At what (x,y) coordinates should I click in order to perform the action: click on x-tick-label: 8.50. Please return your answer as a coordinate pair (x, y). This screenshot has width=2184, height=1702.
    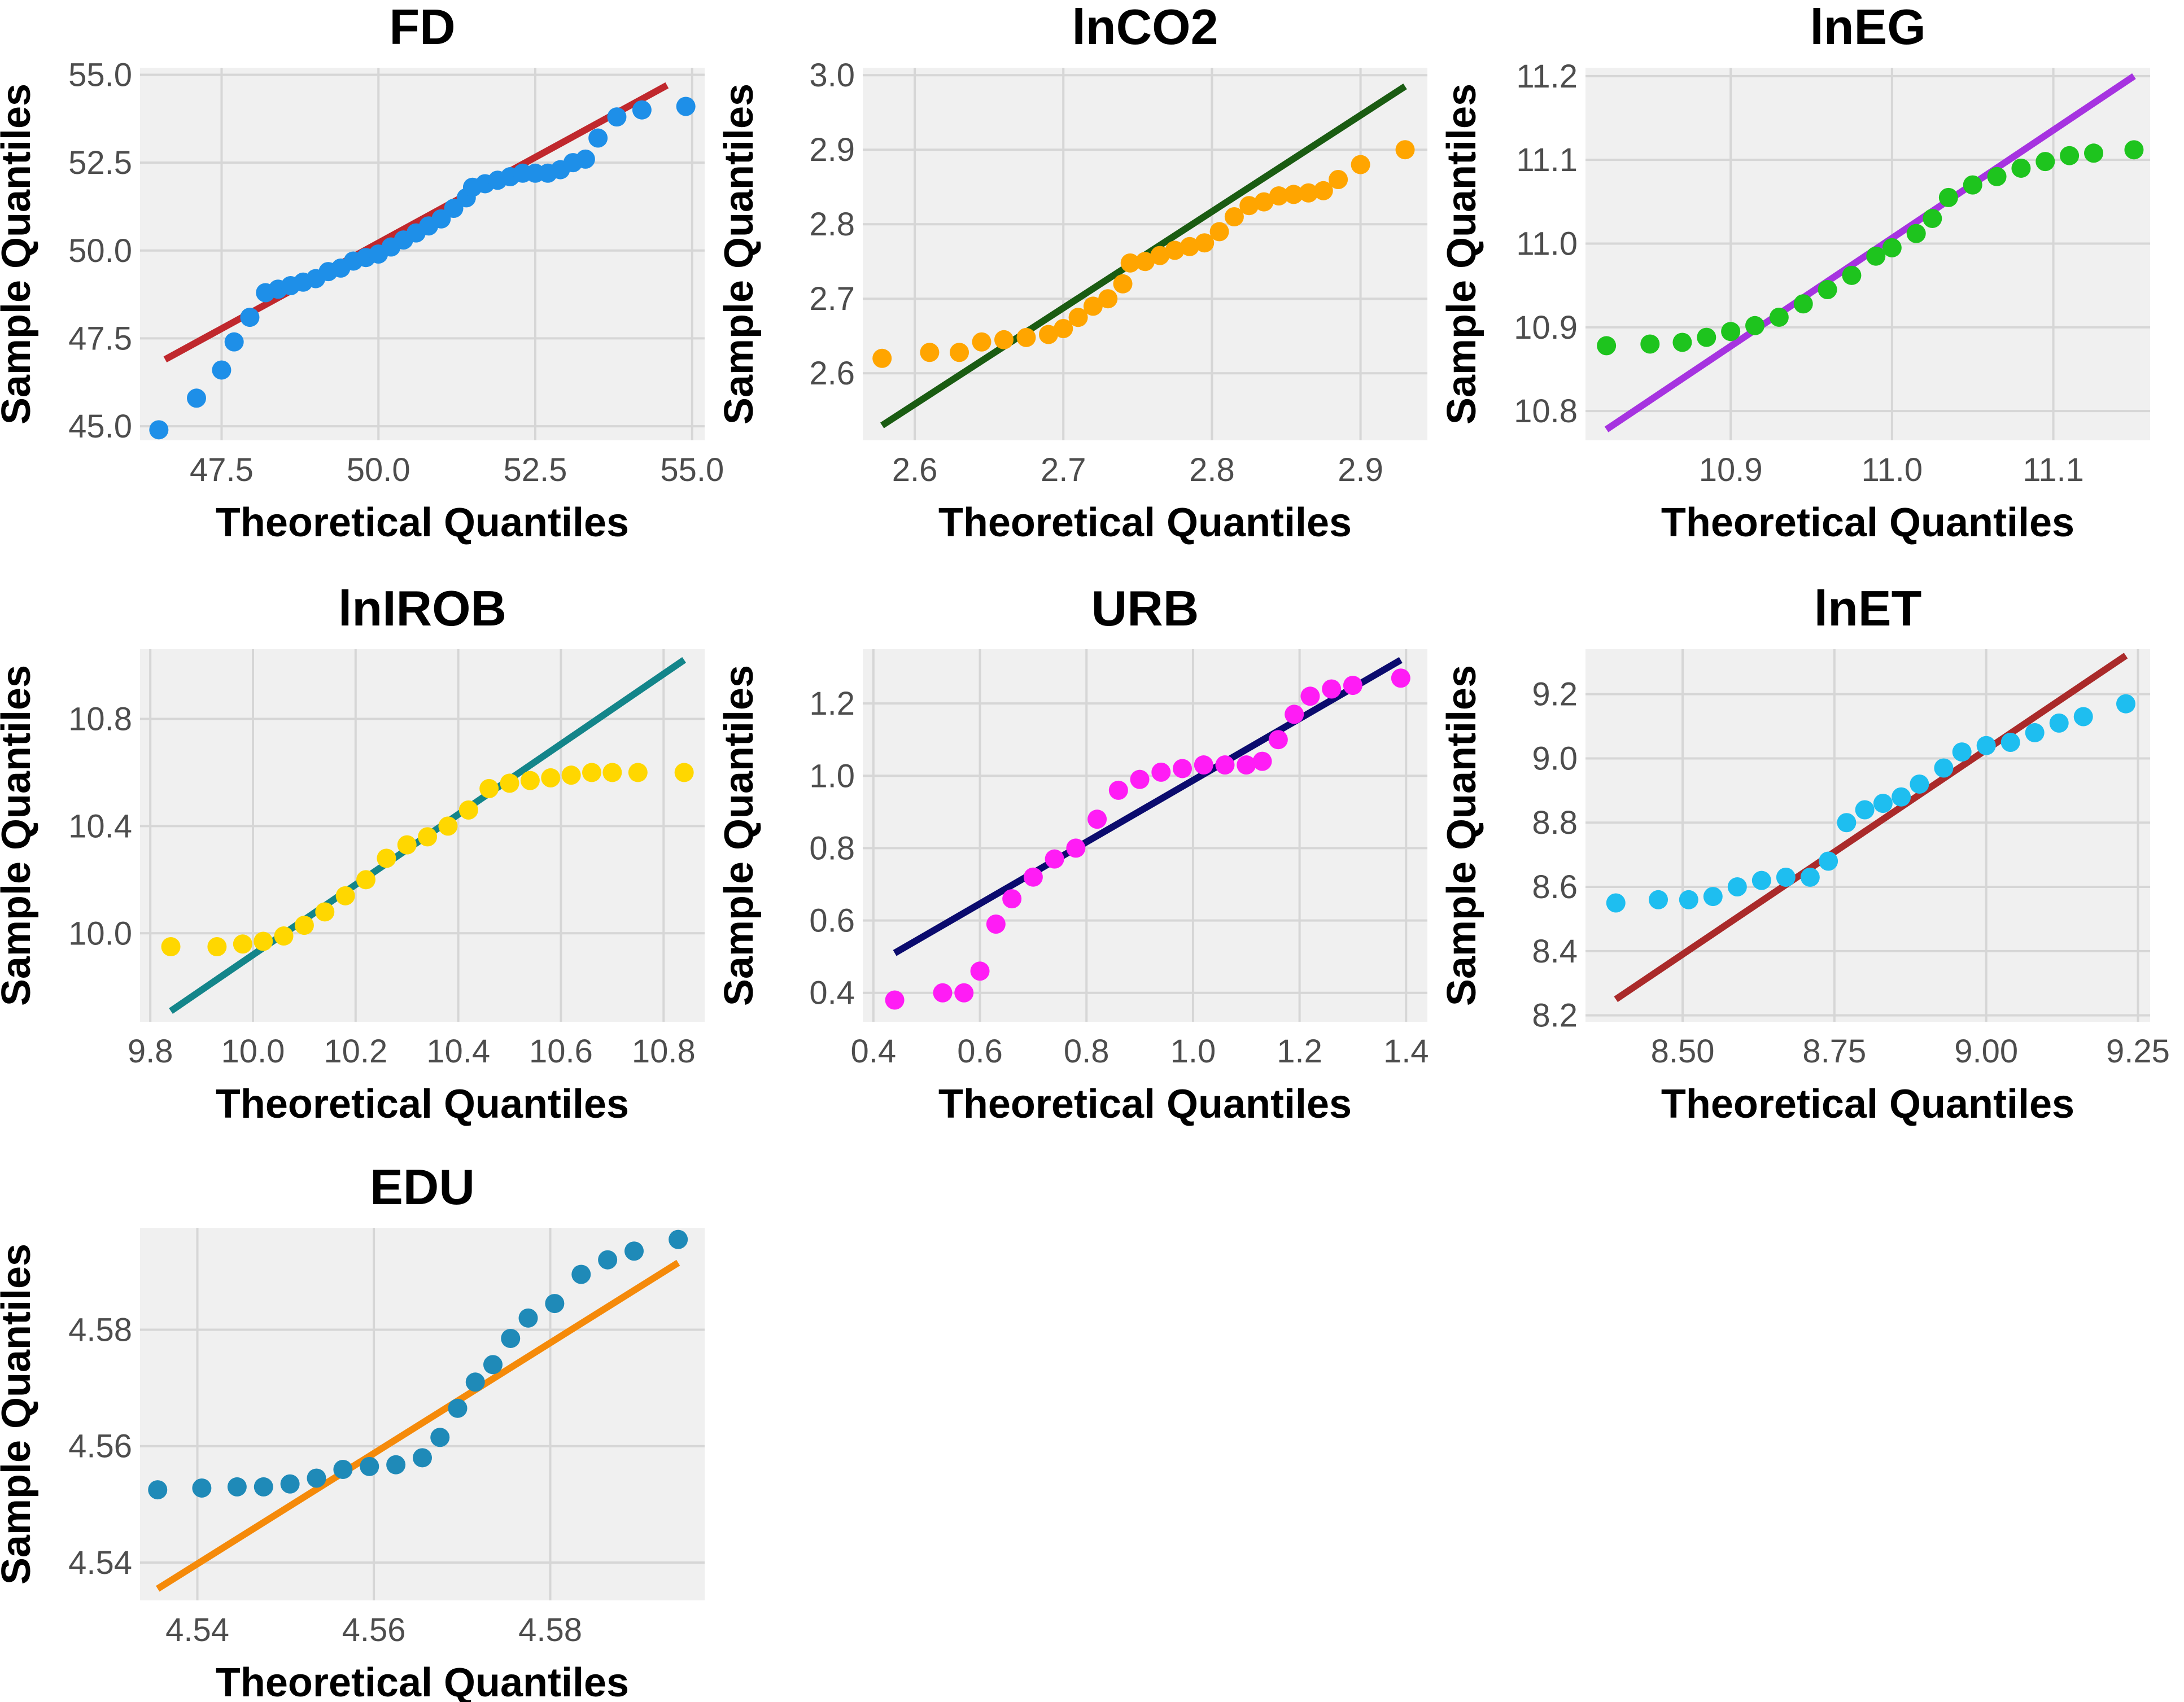
    Looking at the image, I should click on (1683, 1051).